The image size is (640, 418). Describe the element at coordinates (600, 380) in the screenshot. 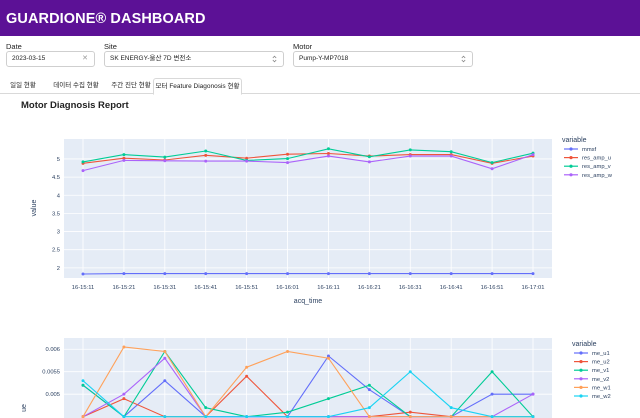

I see `legend-label: me_v2` at that location.